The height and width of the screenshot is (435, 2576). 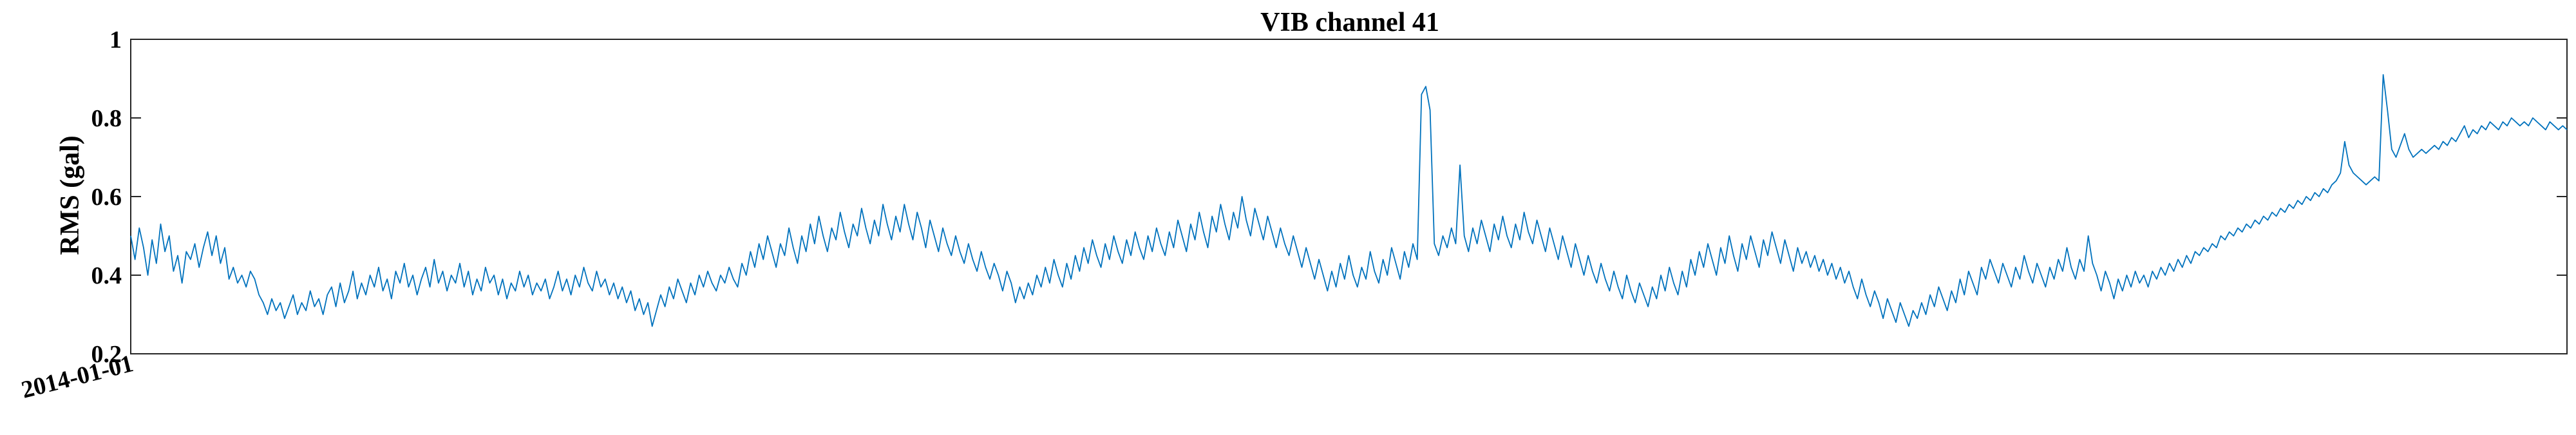 I want to click on x-axis-ticks: 2014-01-01, so click(x=77, y=374).